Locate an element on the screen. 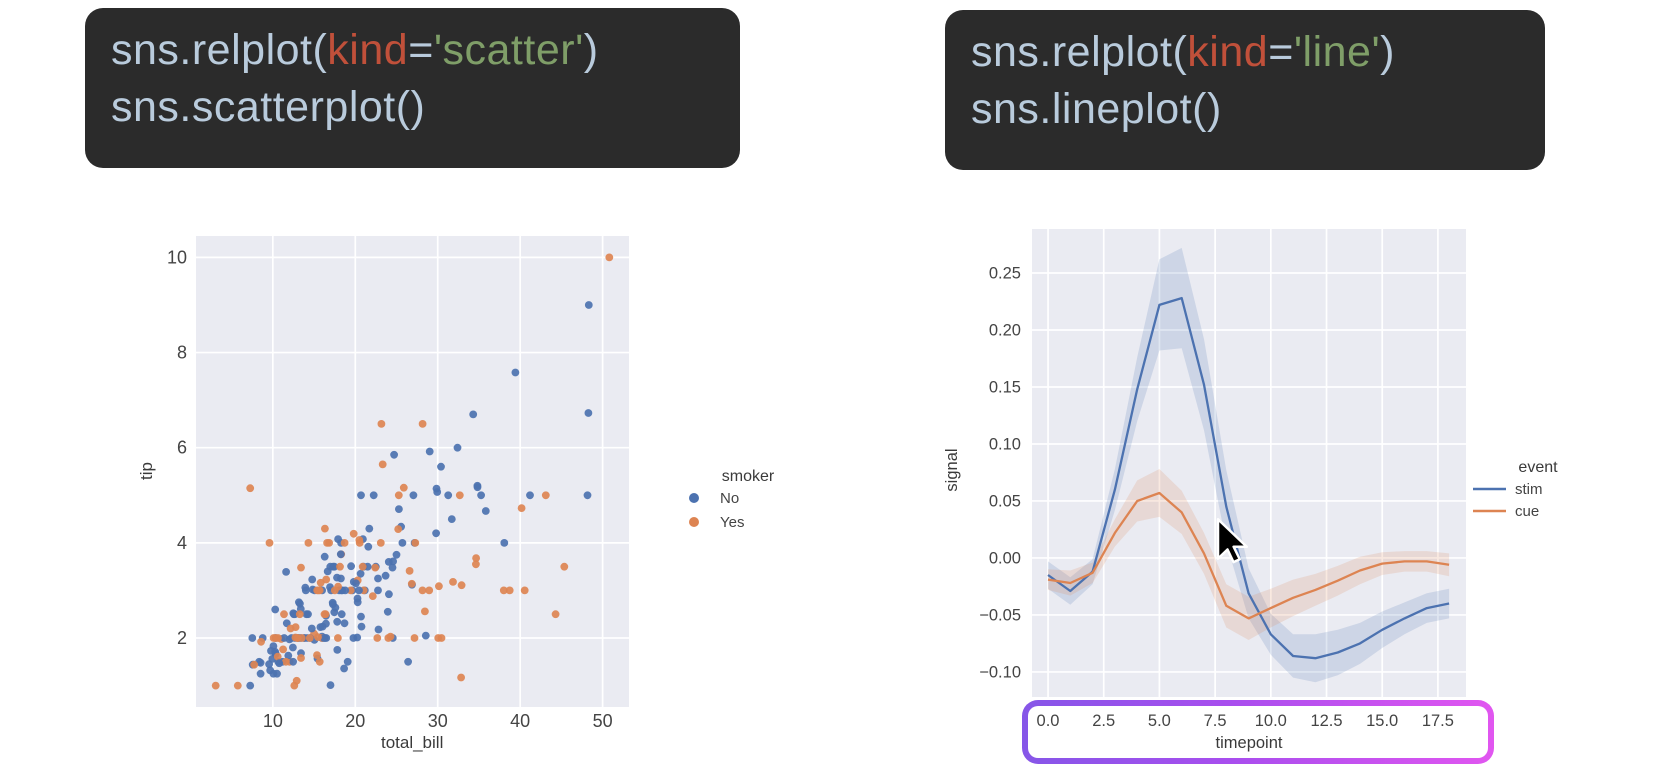  xtick-label: 2.5 is located at coordinates (1104, 721).